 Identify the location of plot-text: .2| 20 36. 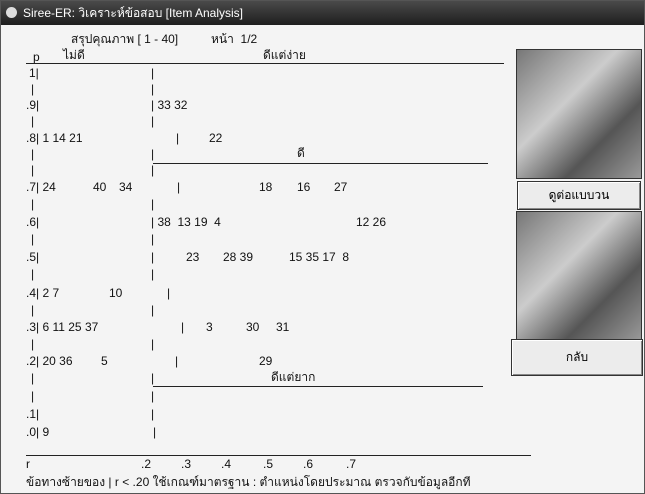
(49, 361).